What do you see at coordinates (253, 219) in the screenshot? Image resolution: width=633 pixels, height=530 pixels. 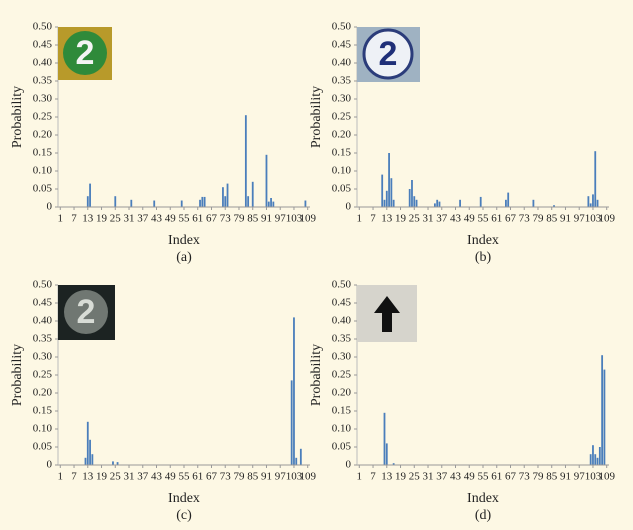 I see `x-tick-label: 85` at bounding box center [253, 219].